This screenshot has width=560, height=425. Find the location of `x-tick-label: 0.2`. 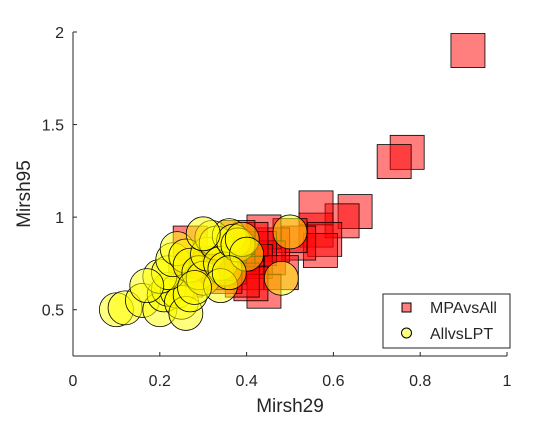

x-tick-label: 0.2 is located at coordinates (160, 381).